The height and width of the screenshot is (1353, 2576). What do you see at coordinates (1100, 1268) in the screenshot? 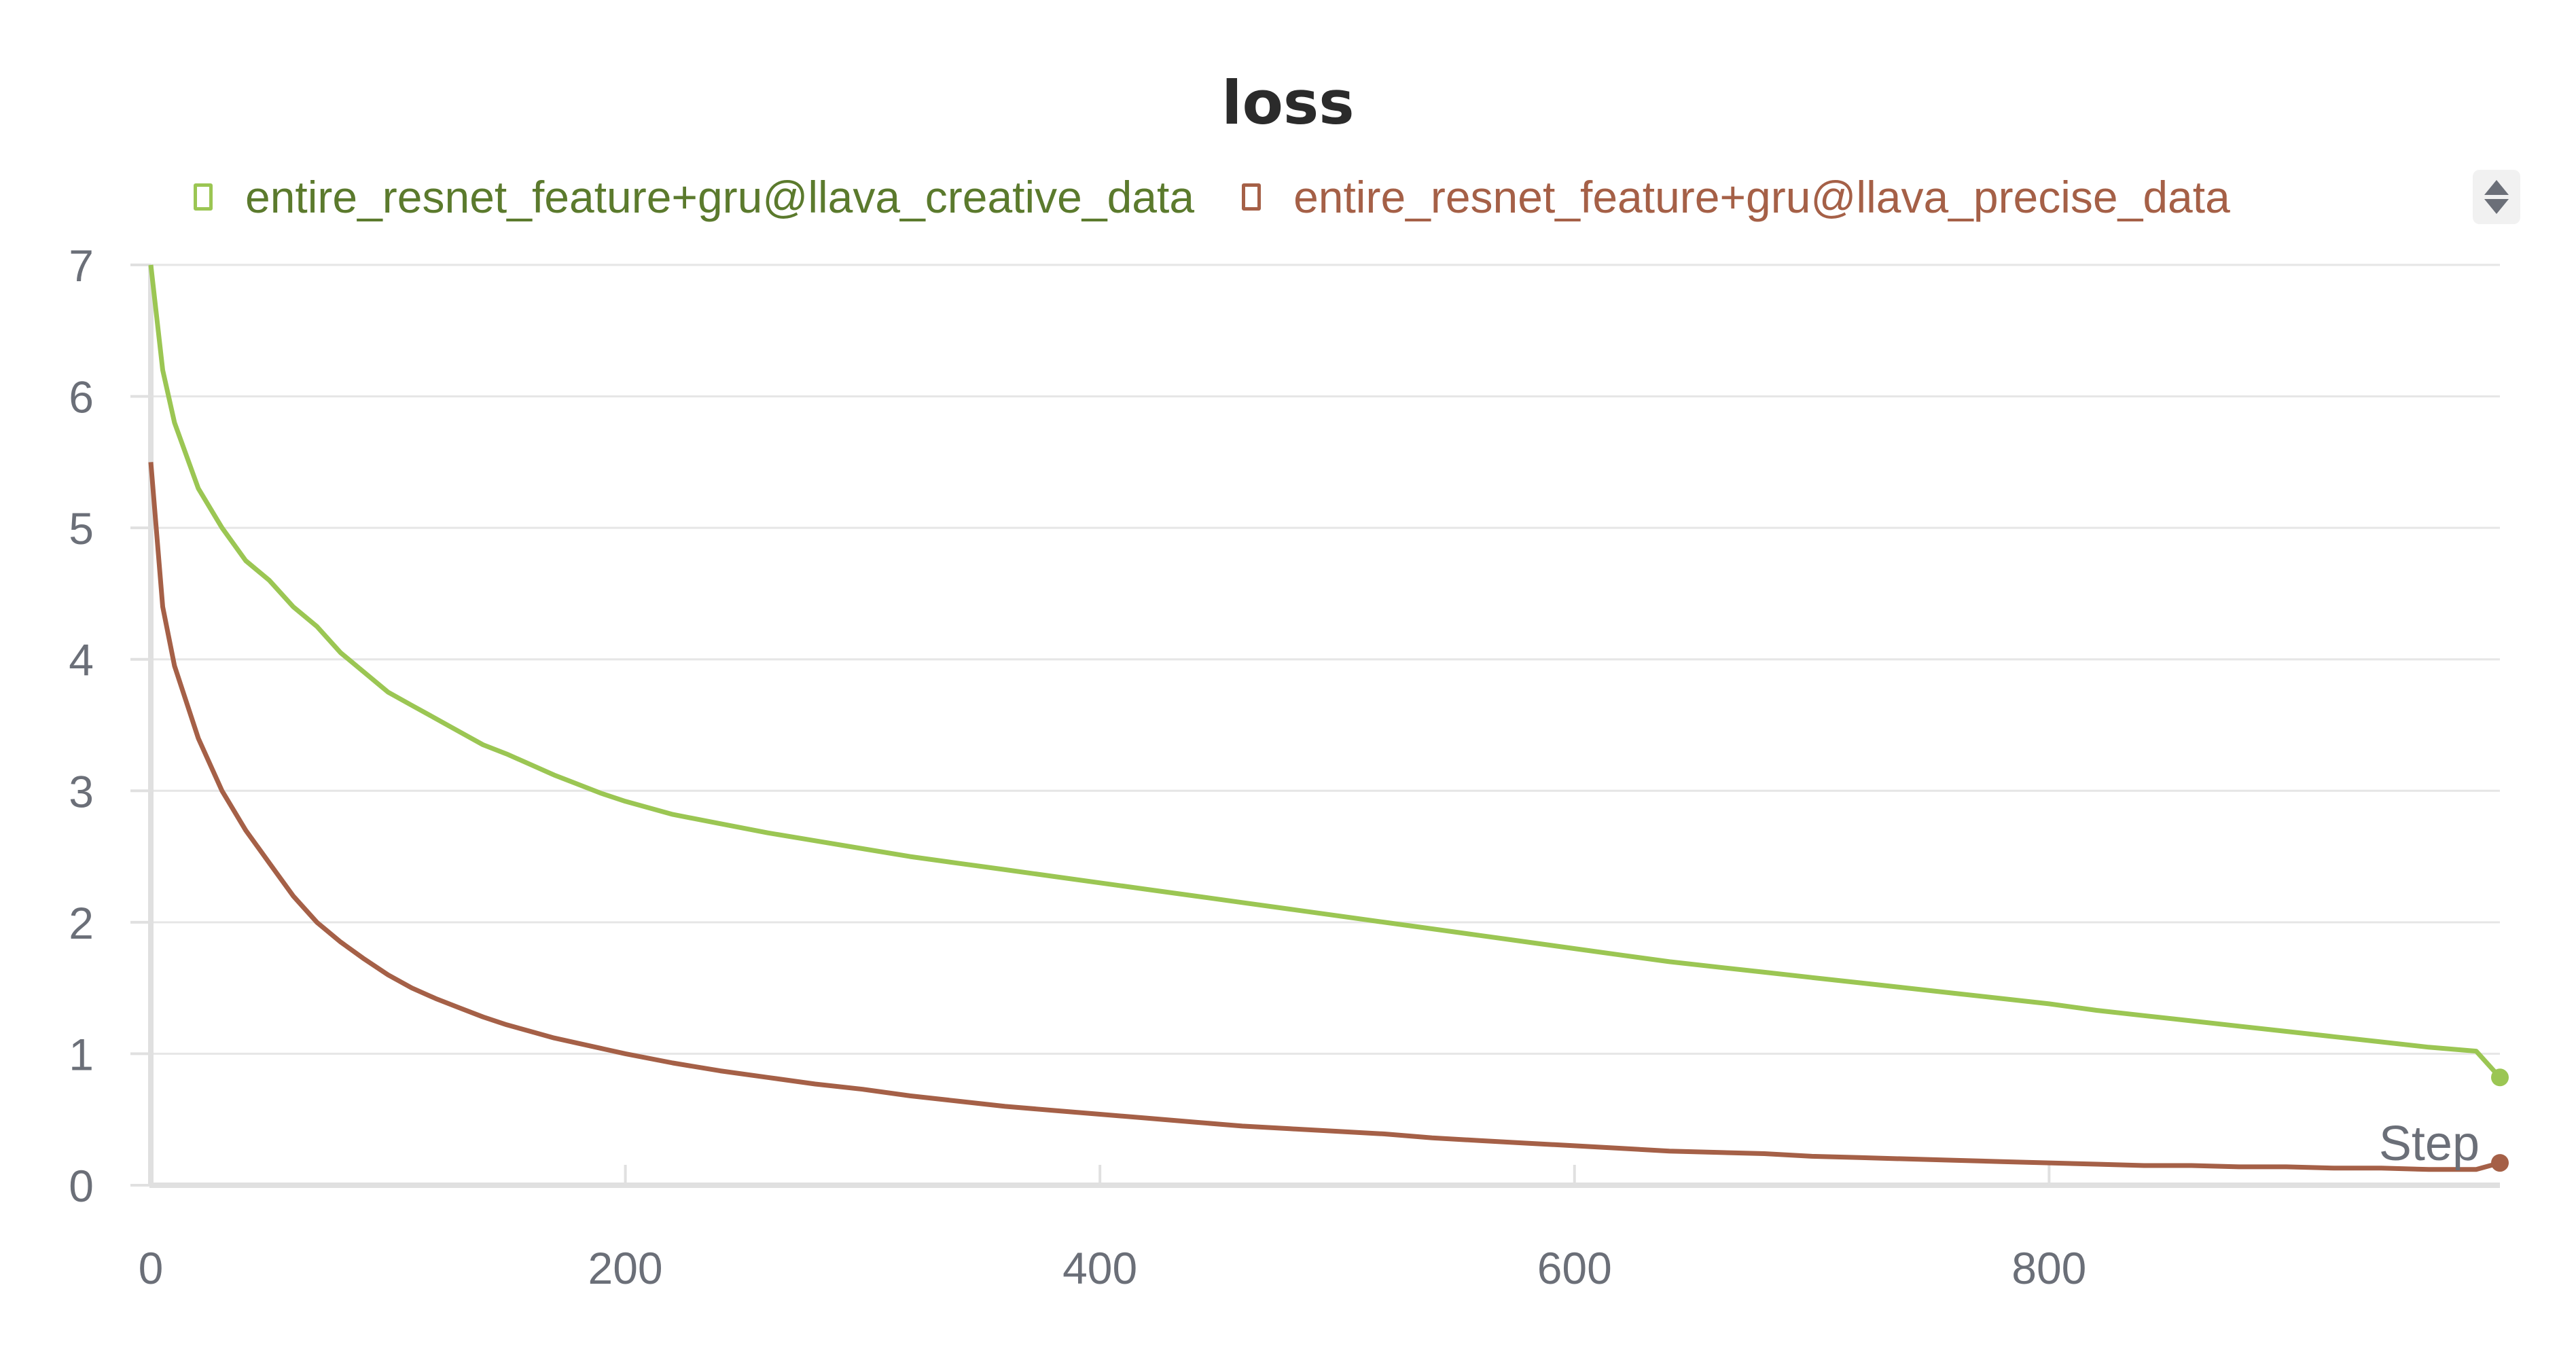
I see `x-tick-label: 400` at bounding box center [1100, 1268].